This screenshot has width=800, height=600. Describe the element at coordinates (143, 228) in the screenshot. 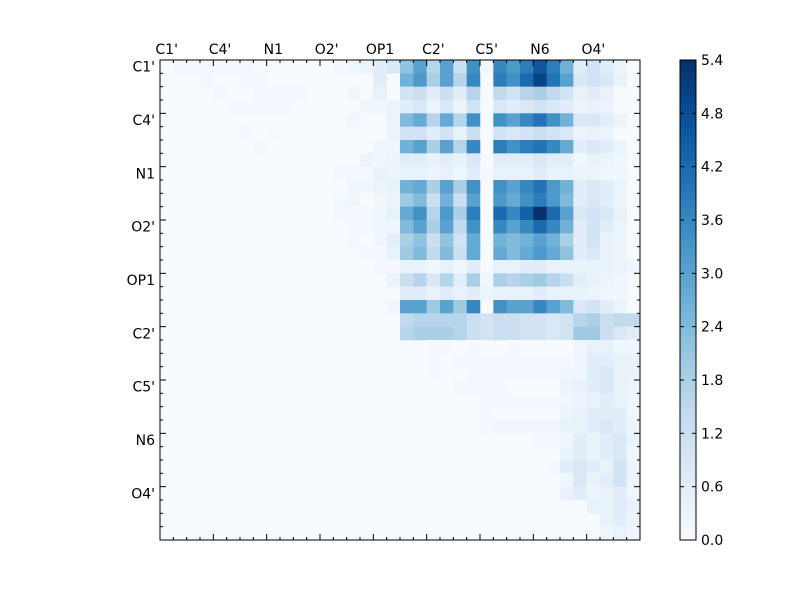

I see `y-tick-label: O2'` at that location.